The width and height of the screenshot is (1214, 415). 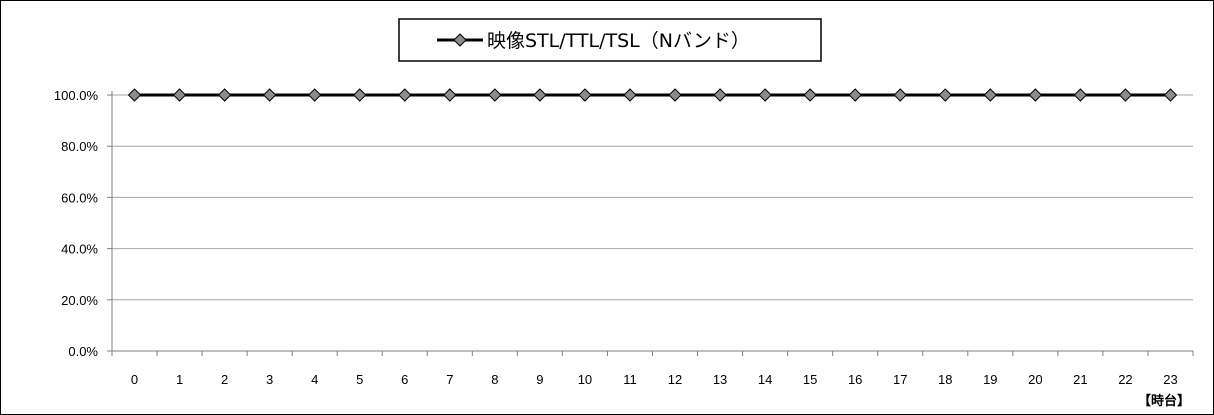 I want to click on x-tick-label: 10, so click(x=585, y=379).